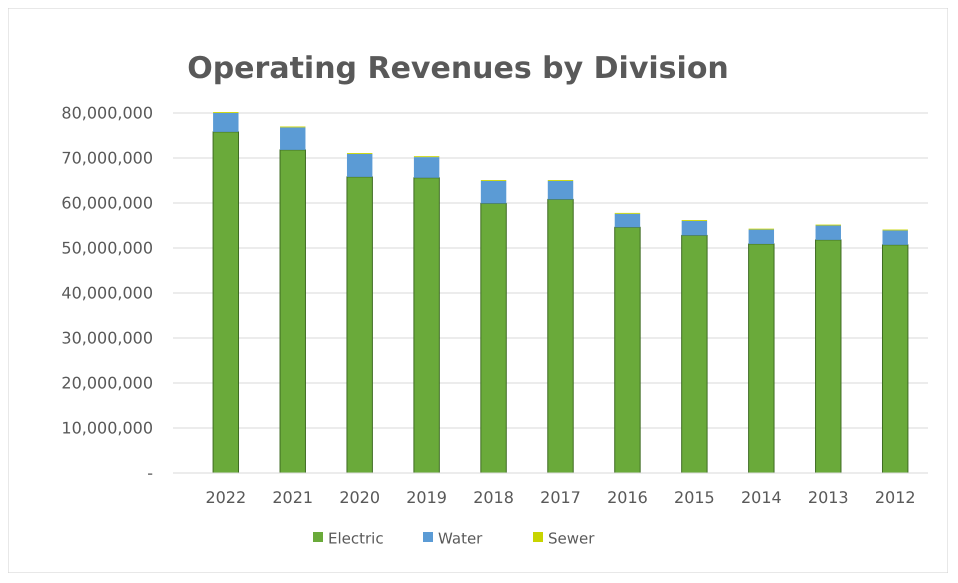  I want to click on x-tick-label: 2018, so click(493, 497).